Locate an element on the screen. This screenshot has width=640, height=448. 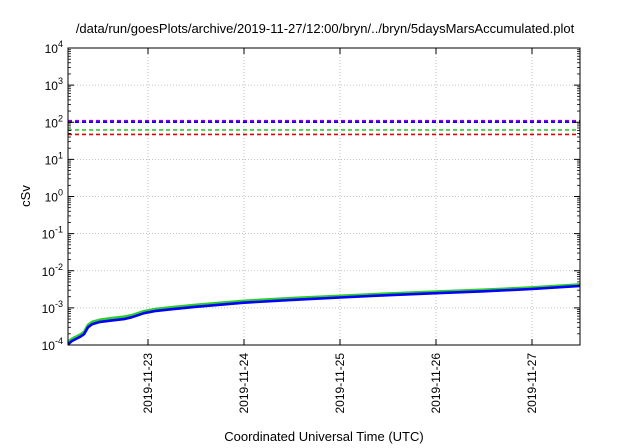
series-layer is located at coordinates (324, 314).